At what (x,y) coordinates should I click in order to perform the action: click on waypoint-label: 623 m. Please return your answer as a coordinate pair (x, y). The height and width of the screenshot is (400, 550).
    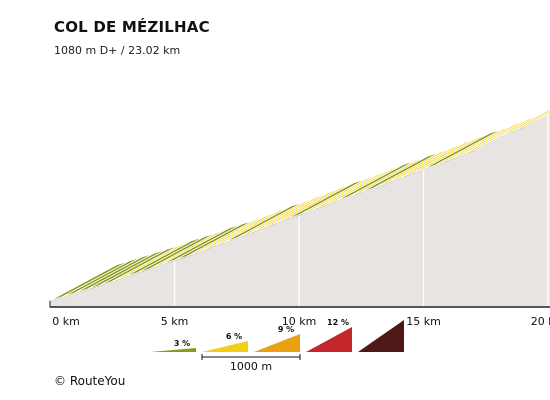
    Looking at the image, I should click on (384, 1).